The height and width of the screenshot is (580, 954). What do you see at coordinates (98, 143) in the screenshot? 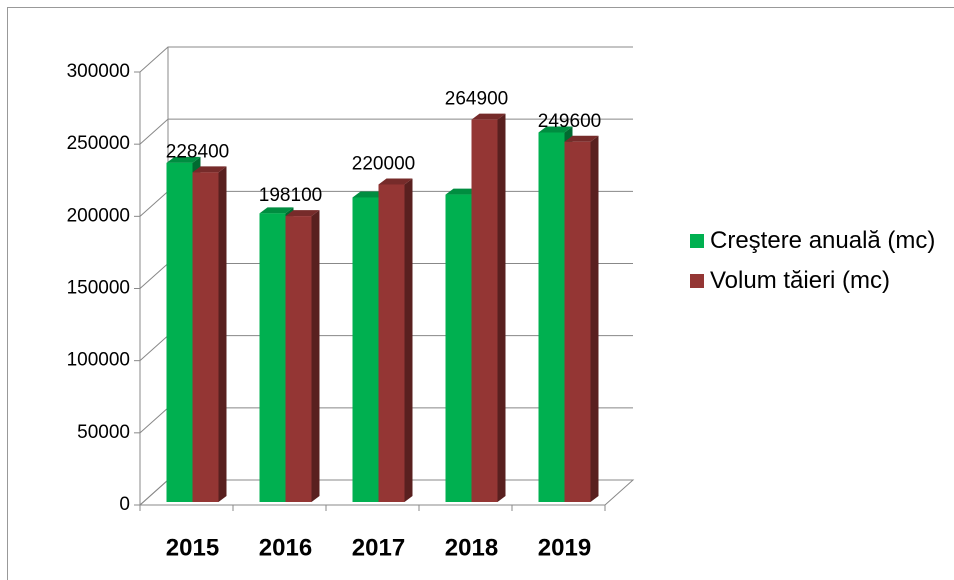
I see `y-tick-label: 250000` at bounding box center [98, 143].